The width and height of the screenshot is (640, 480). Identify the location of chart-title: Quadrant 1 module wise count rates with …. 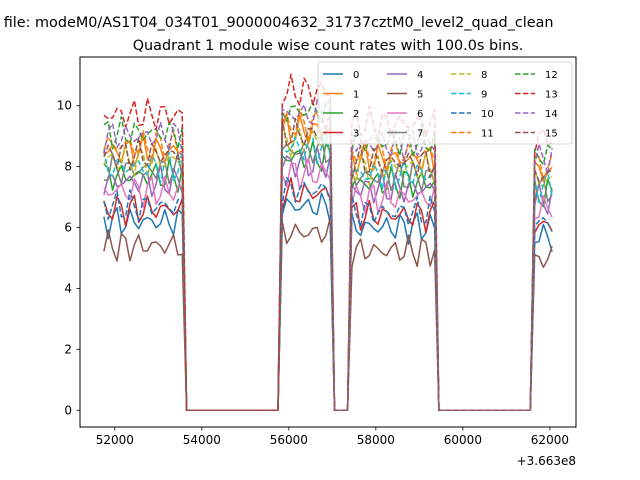
(328, 46).